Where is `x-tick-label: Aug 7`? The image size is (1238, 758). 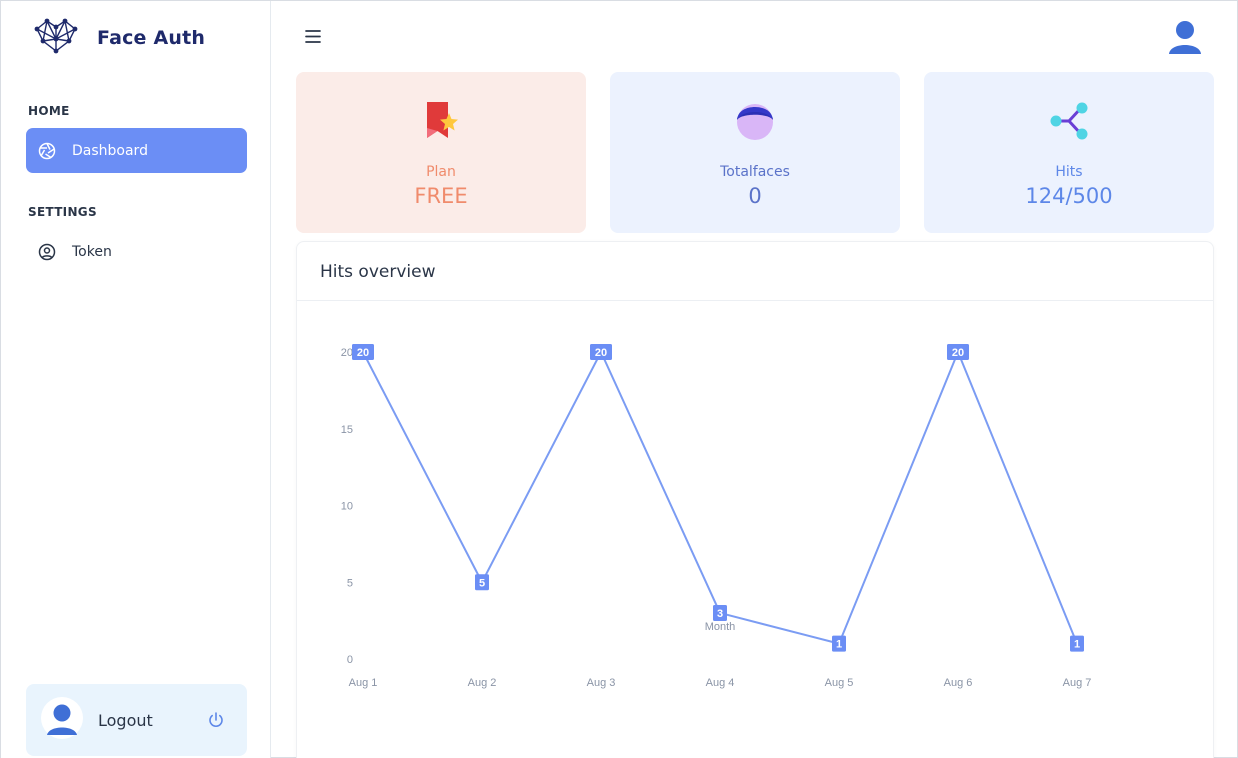 x-tick-label: Aug 7 is located at coordinates (1077, 683).